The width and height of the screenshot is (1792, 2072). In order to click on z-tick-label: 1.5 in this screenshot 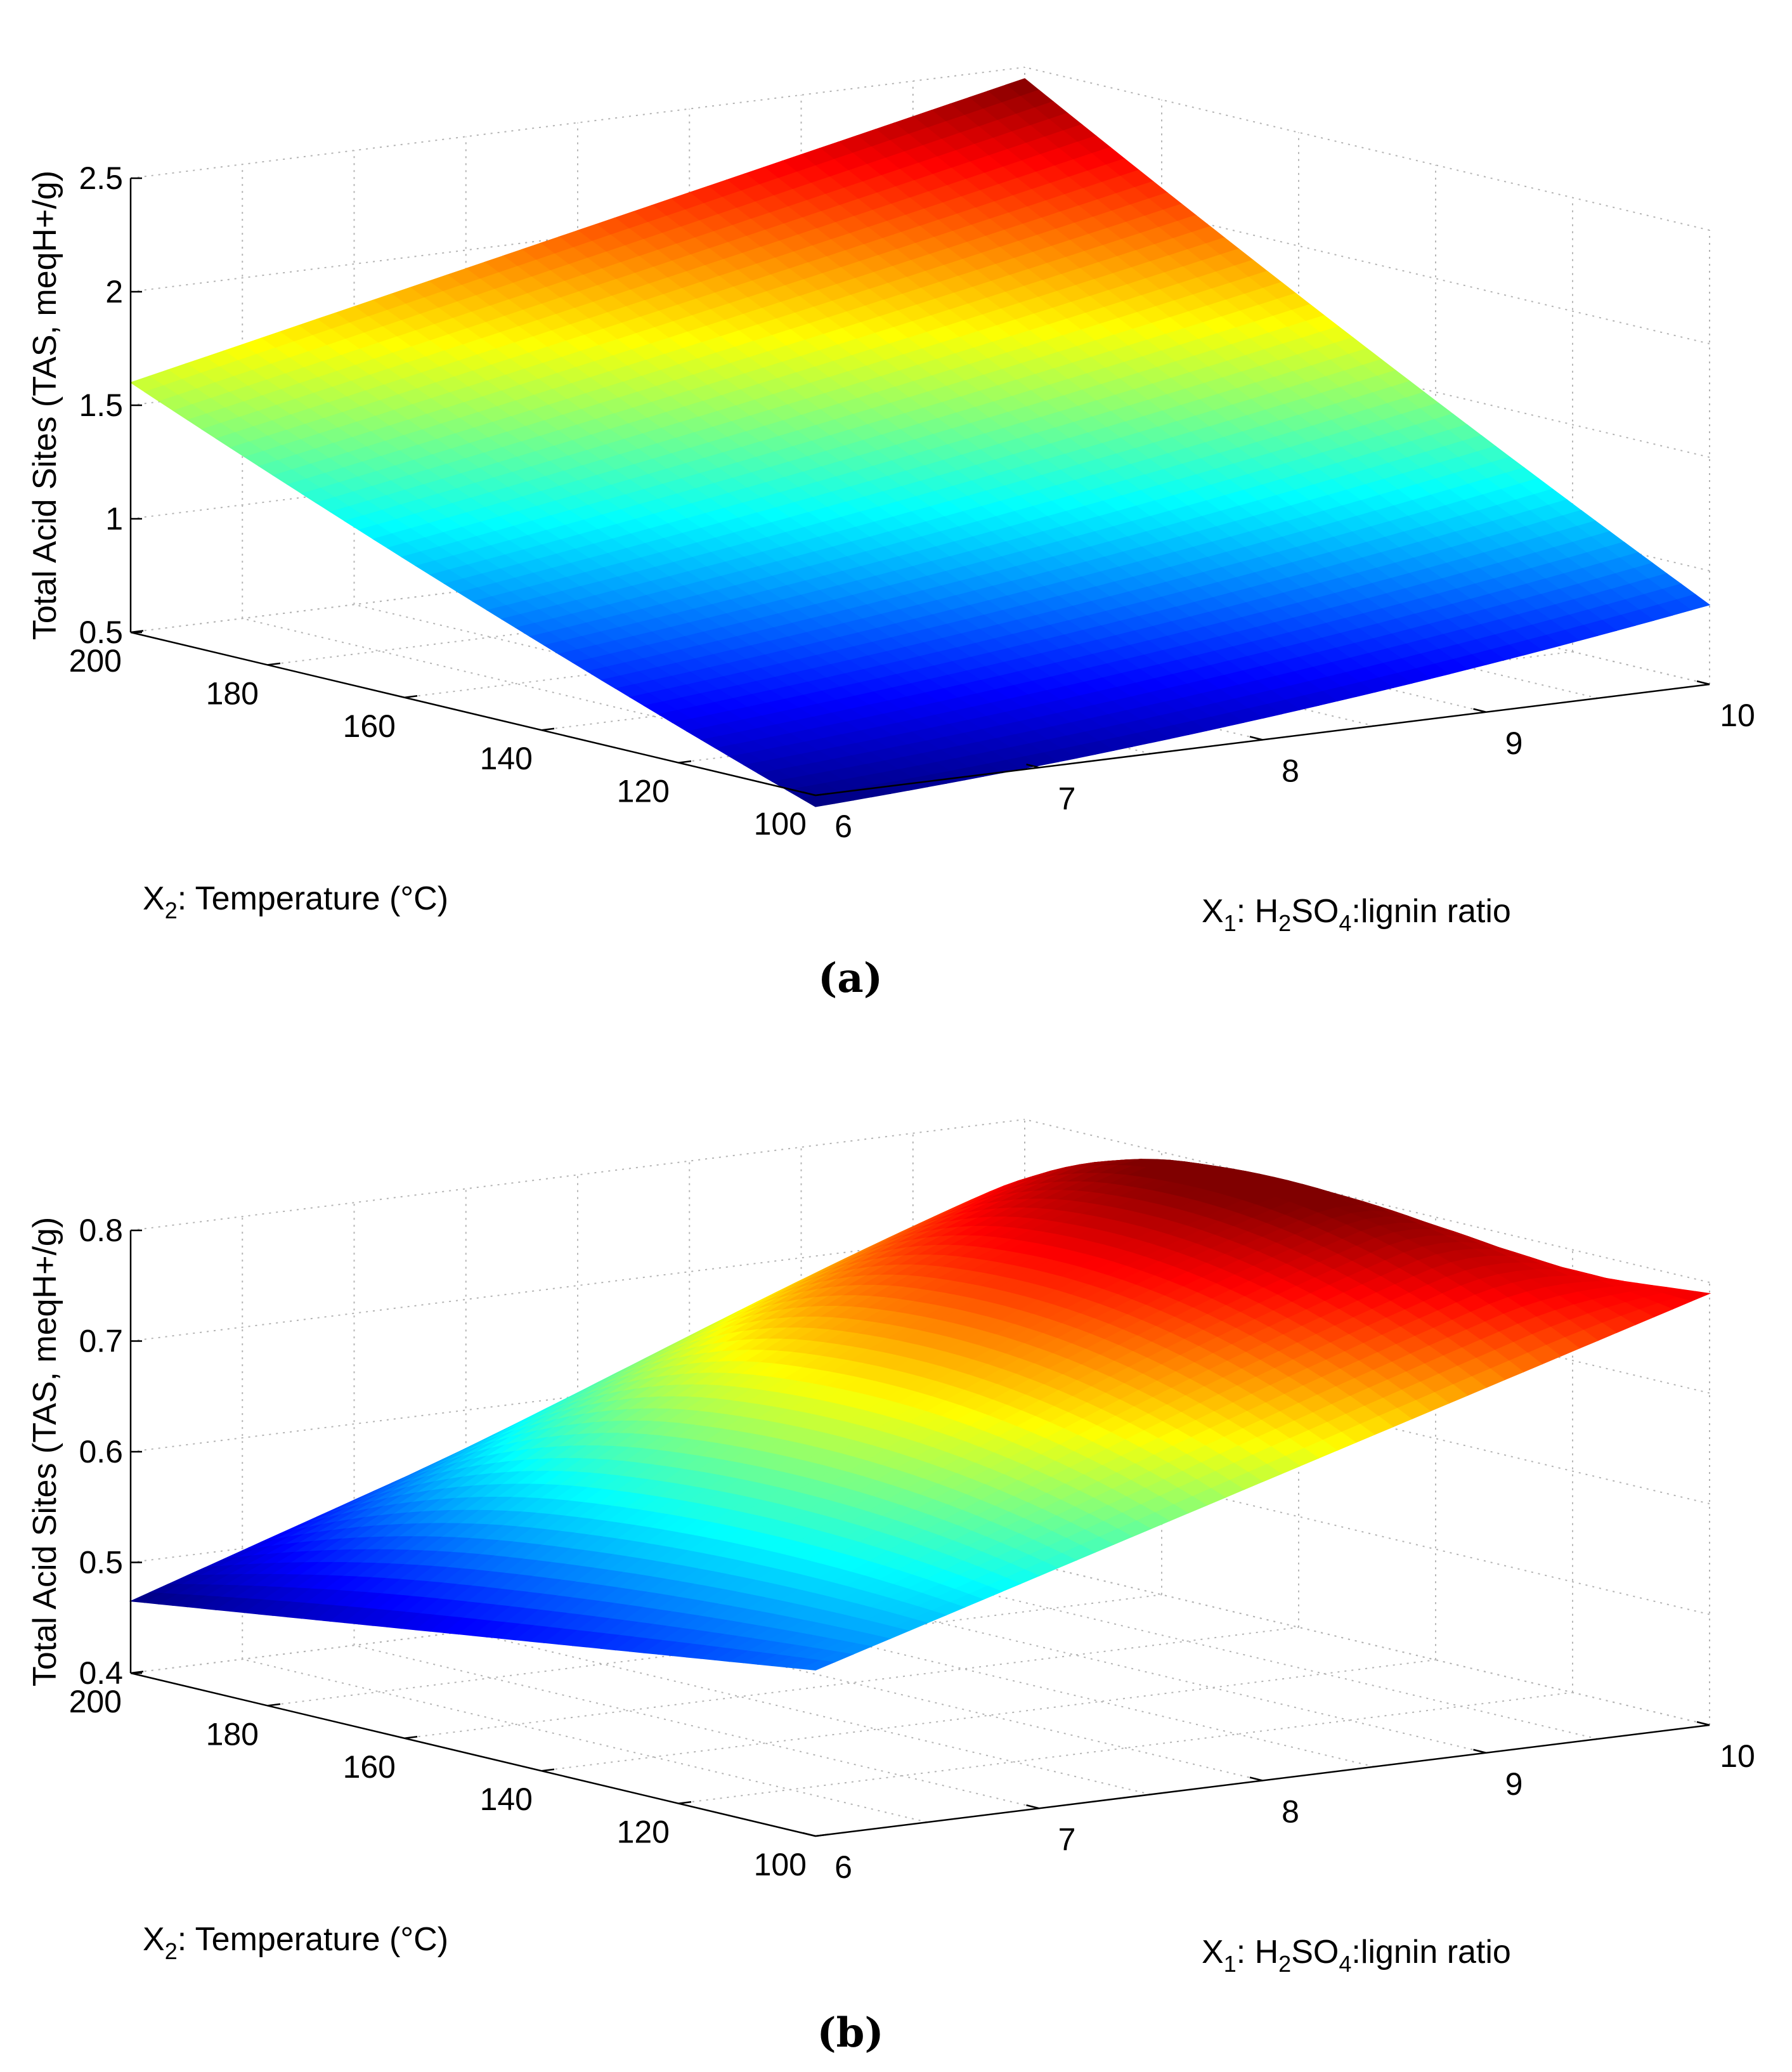, I will do `click(101, 405)`.